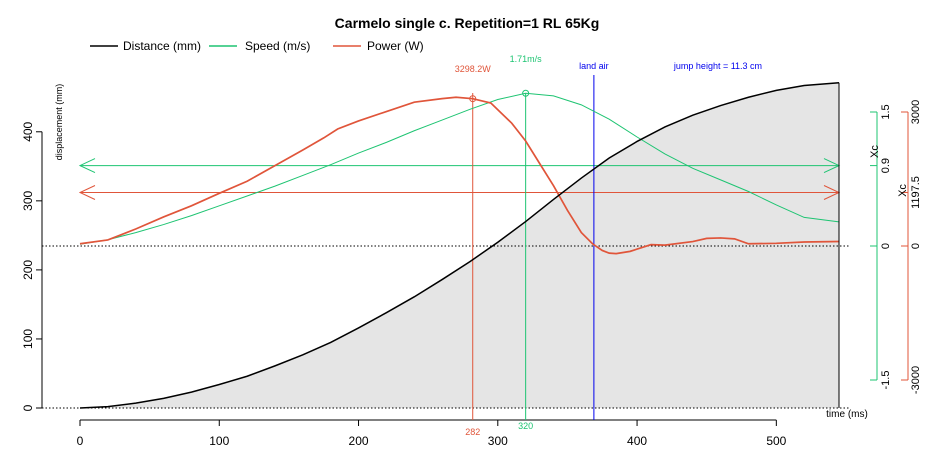 The height and width of the screenshot is (464, 935). Describe the element at coordinates (916, 246) in the screenshot. I see `power-tick-label: 0` at that location.